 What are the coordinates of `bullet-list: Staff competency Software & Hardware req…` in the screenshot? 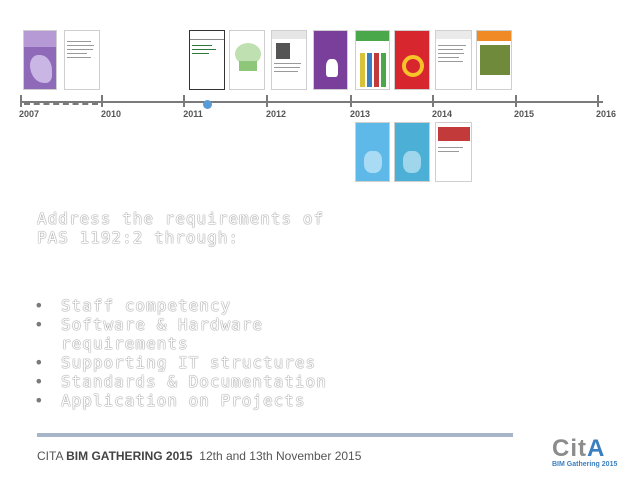 It's located at (199, 353).